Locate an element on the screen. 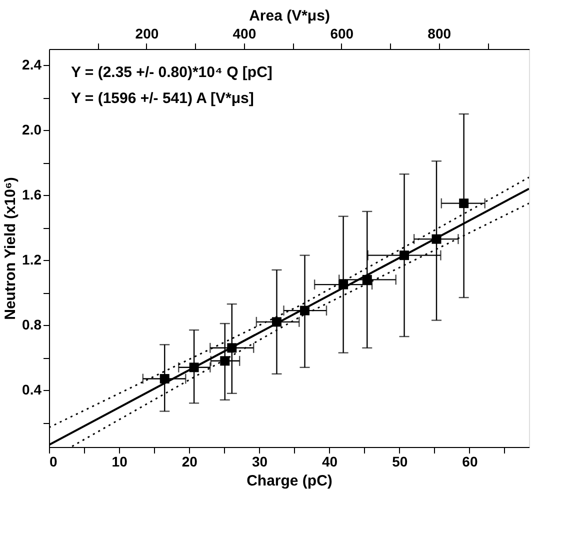 This screenshot has width=575, height=541. x-tick-label: 20 is located at coordinates (190, 462).